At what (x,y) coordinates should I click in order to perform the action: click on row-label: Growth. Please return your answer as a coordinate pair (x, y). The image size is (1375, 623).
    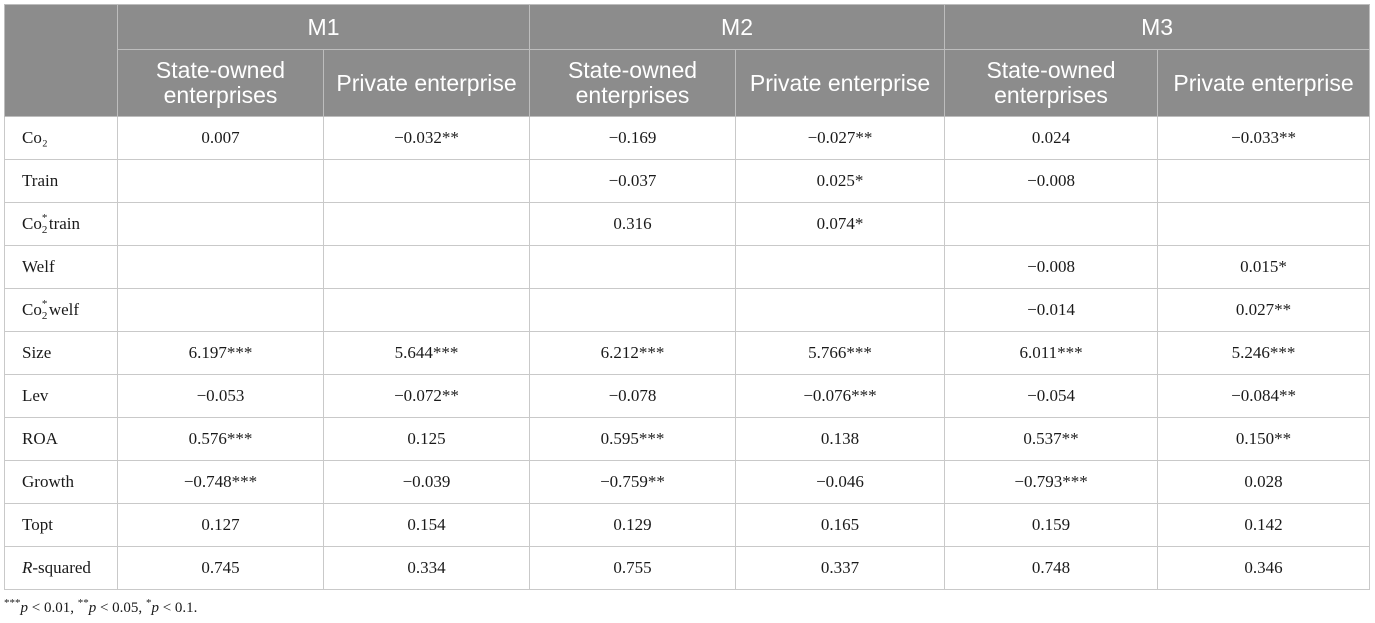
    Looking at the image, I should click on (61, 482).